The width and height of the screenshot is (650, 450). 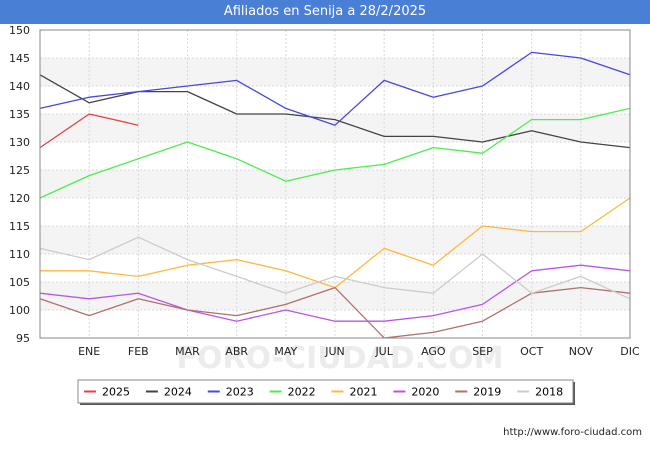 I want to click on y-tick-label: 115, so click(x=19, y=226).